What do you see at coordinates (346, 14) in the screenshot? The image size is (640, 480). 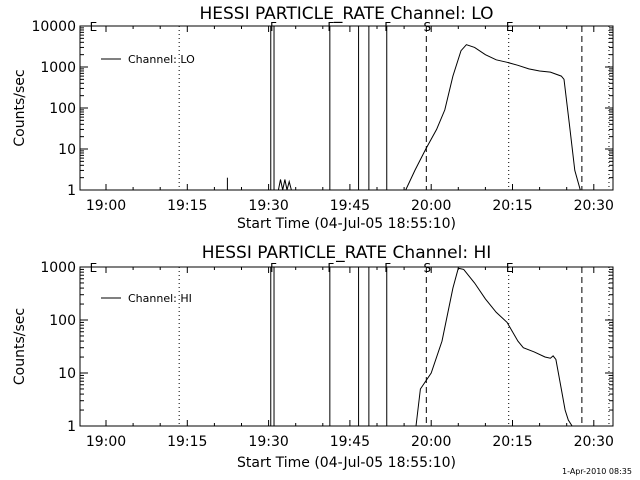 I see `chart-title: HESSI PARTICLE_RATE Channel: LO` at bounding box center [346, 14].